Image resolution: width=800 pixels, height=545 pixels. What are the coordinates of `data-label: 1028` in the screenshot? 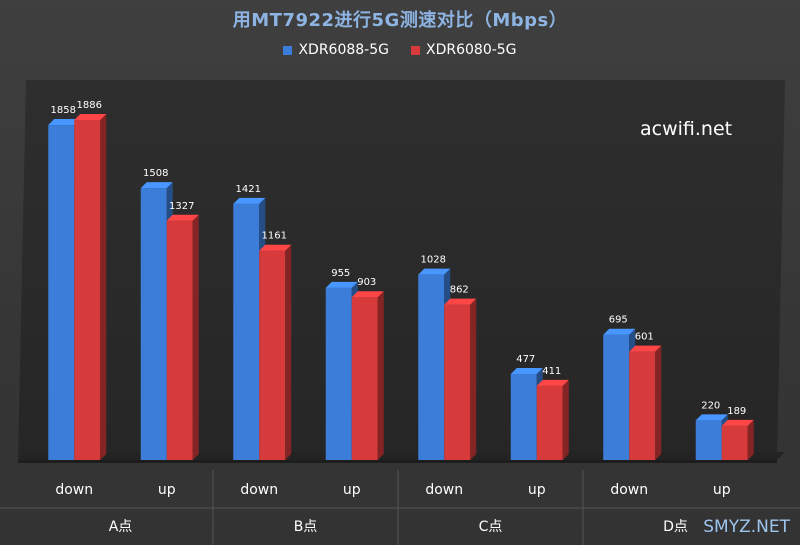 It's located at (433, 260).